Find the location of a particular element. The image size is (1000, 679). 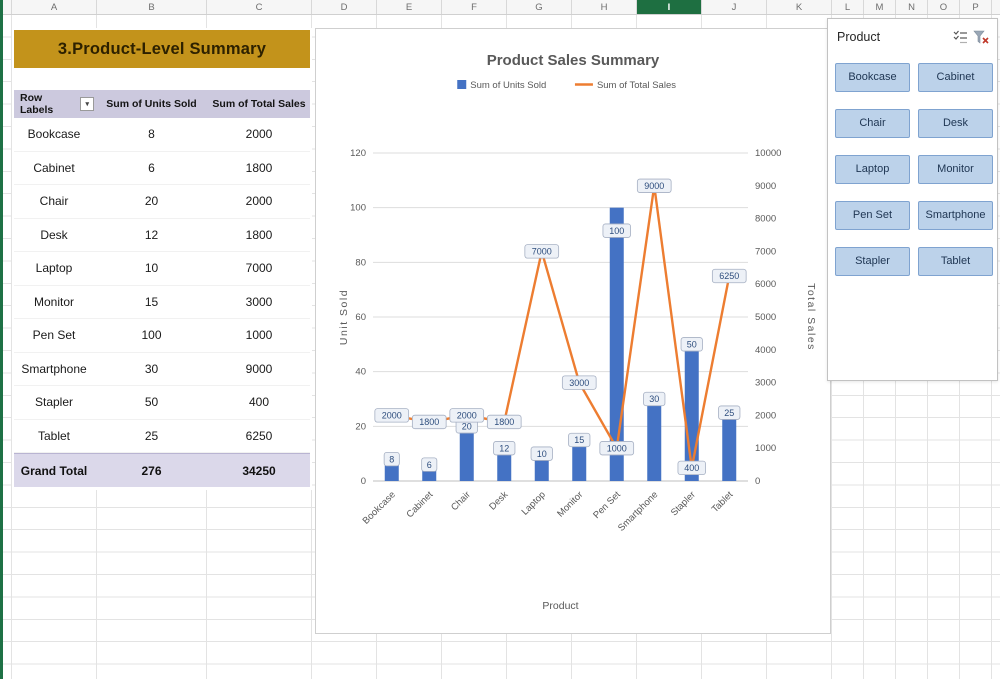

row-label-cell: Bookcase is located at coordinates (54, 134).